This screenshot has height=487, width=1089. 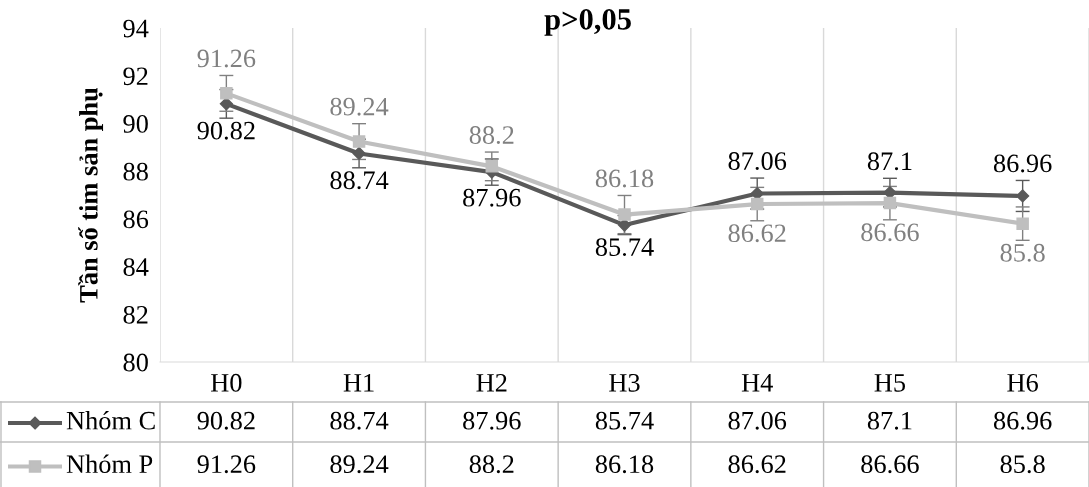 I want to click on data-label: 86.66, so click(x=890, y=464).